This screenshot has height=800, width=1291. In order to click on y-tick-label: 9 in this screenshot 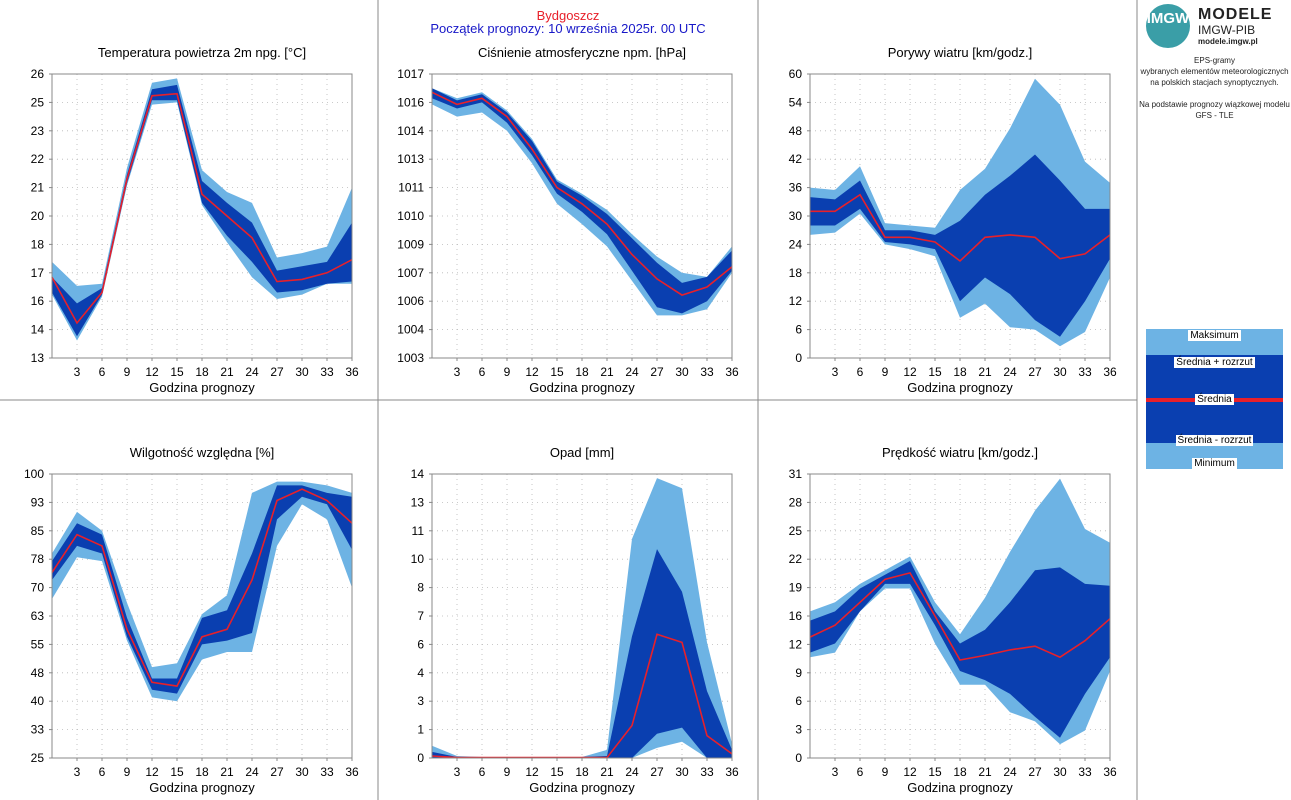, I will do `click(798, 673)`.